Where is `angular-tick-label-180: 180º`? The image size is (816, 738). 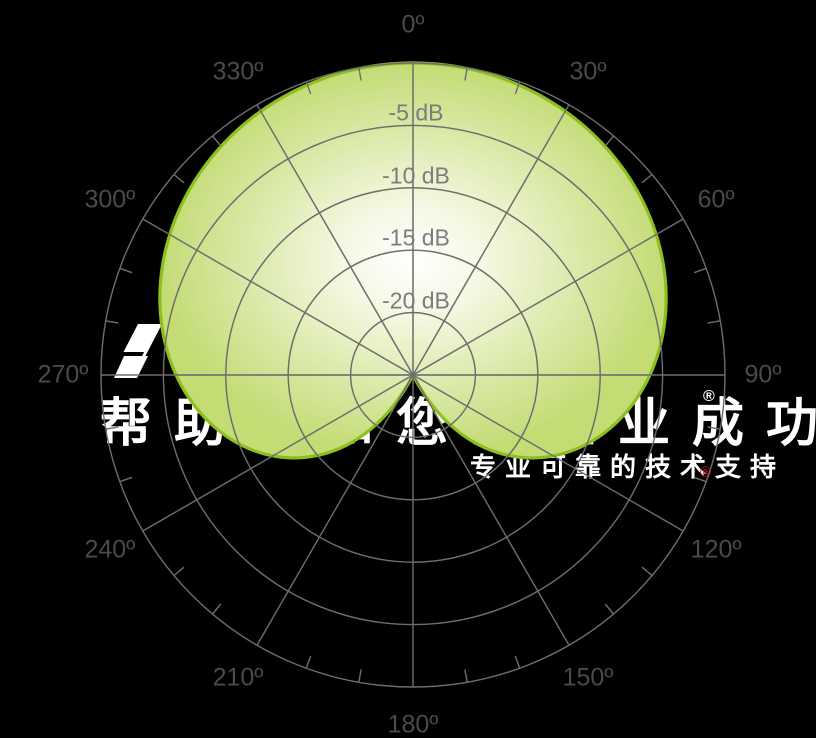
angular-tick-label-180: 180º is located at coordinates (413, 724).